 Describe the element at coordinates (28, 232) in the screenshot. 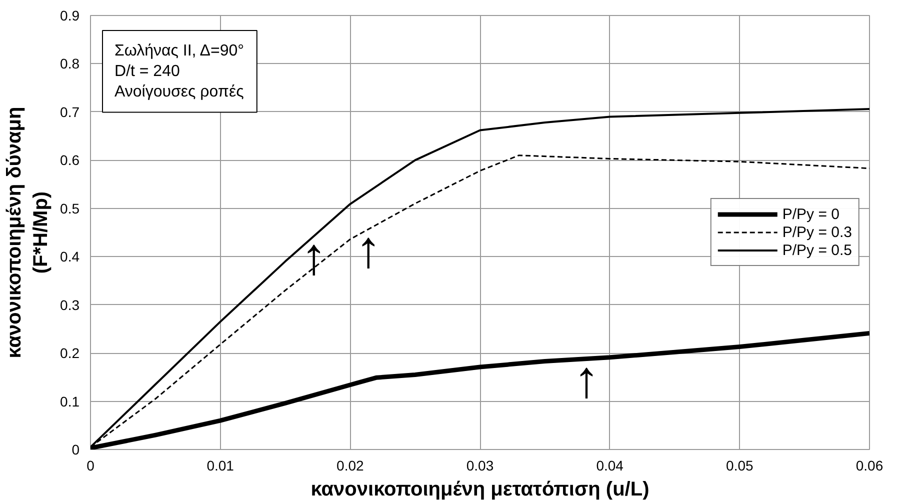

I see `y-axis-title: κανονικοποιημένη δύναμη (F*H/Mp)` at that location.